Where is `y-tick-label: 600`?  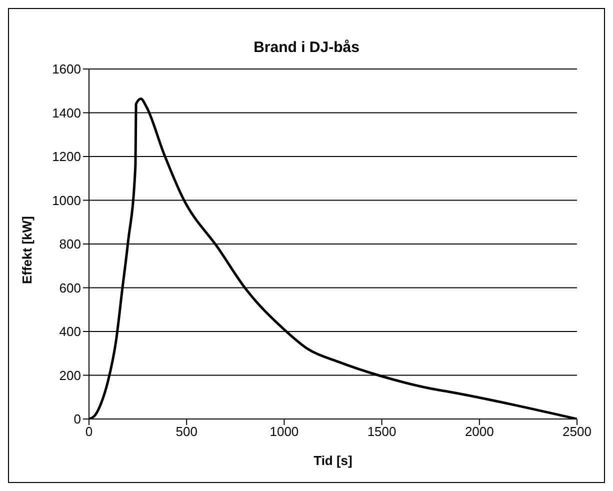
y-tick-label: 600 is located at coordinates (70, 288).